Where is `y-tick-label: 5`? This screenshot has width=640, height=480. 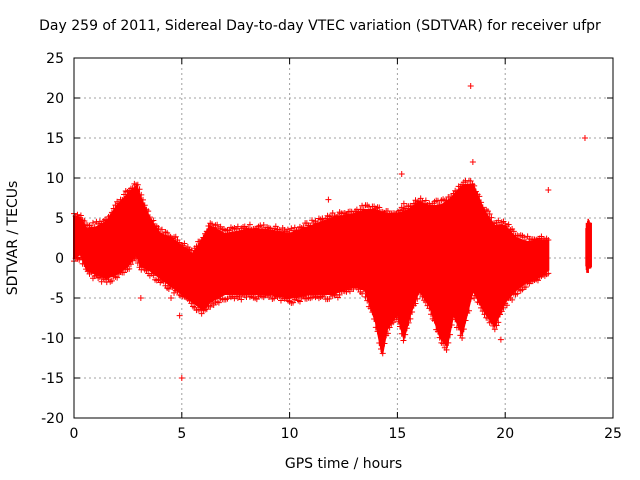 y-tick-label: 5 is located at coordinates (59, 219).